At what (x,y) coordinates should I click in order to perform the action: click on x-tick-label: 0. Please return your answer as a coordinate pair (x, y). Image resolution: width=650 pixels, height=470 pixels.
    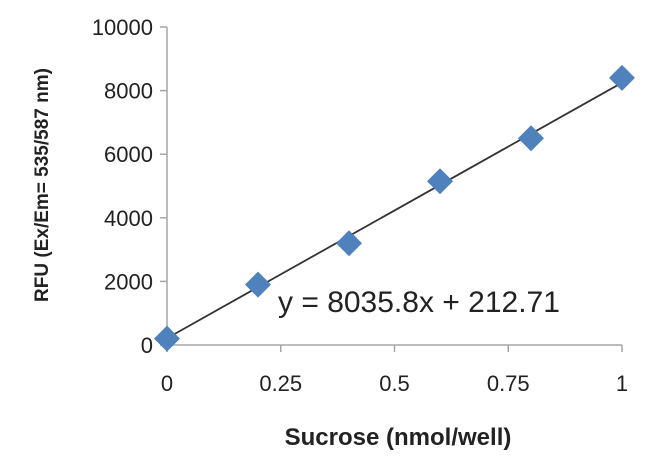
    Looking at the image, I should click on (167, 383).